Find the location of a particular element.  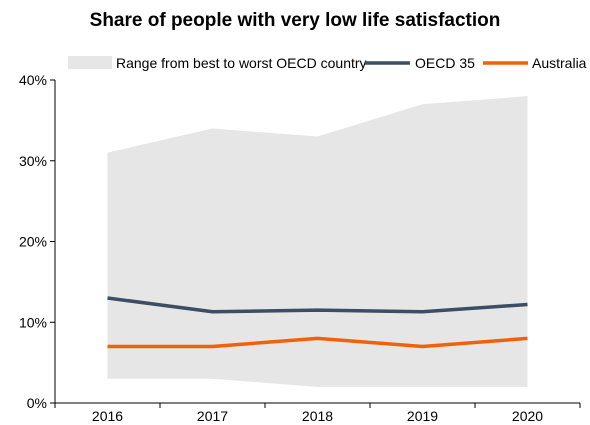

y-tick-label: 20% is located at coordinates (33, 242).